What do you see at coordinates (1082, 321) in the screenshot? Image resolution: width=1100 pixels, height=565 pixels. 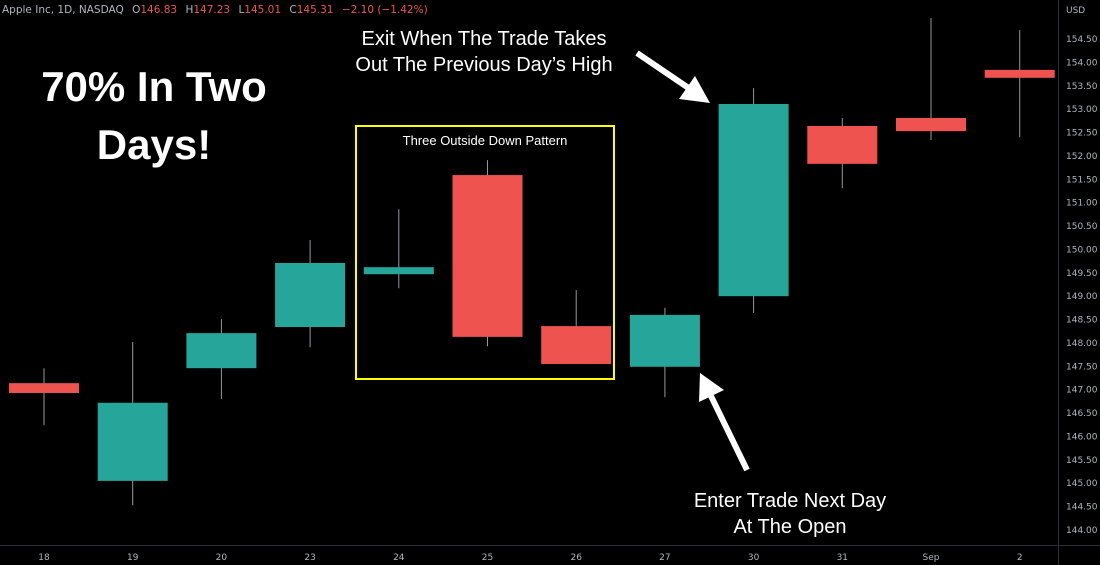 I see `y-tick-label: 148.50` at bounding box center [1082, 321].